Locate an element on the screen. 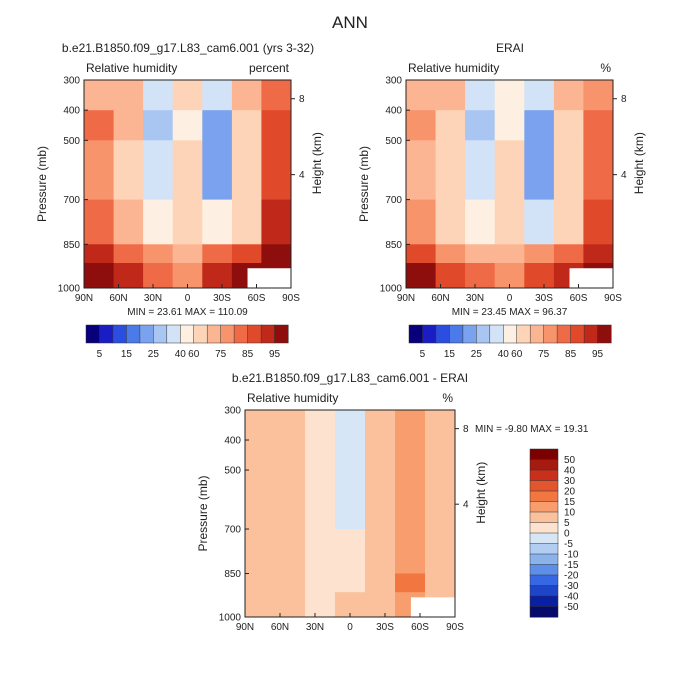  panel-title: b.e21.B1850.f09_g17.L83_cam6.001 - ERAI is located at coordinates (350, 378).